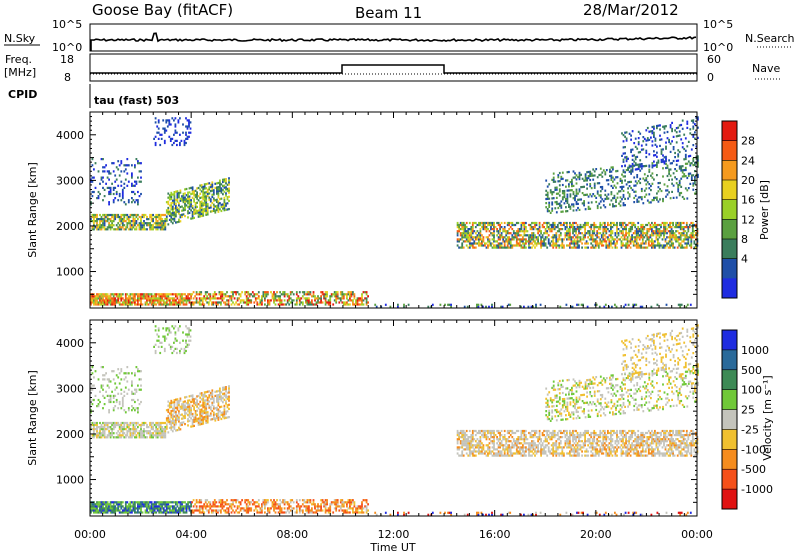  What do you see at coordinates (20, 72) in the screenshot?
I see `freq-unit-label: [MHz]` at bounding box center [20, 72].